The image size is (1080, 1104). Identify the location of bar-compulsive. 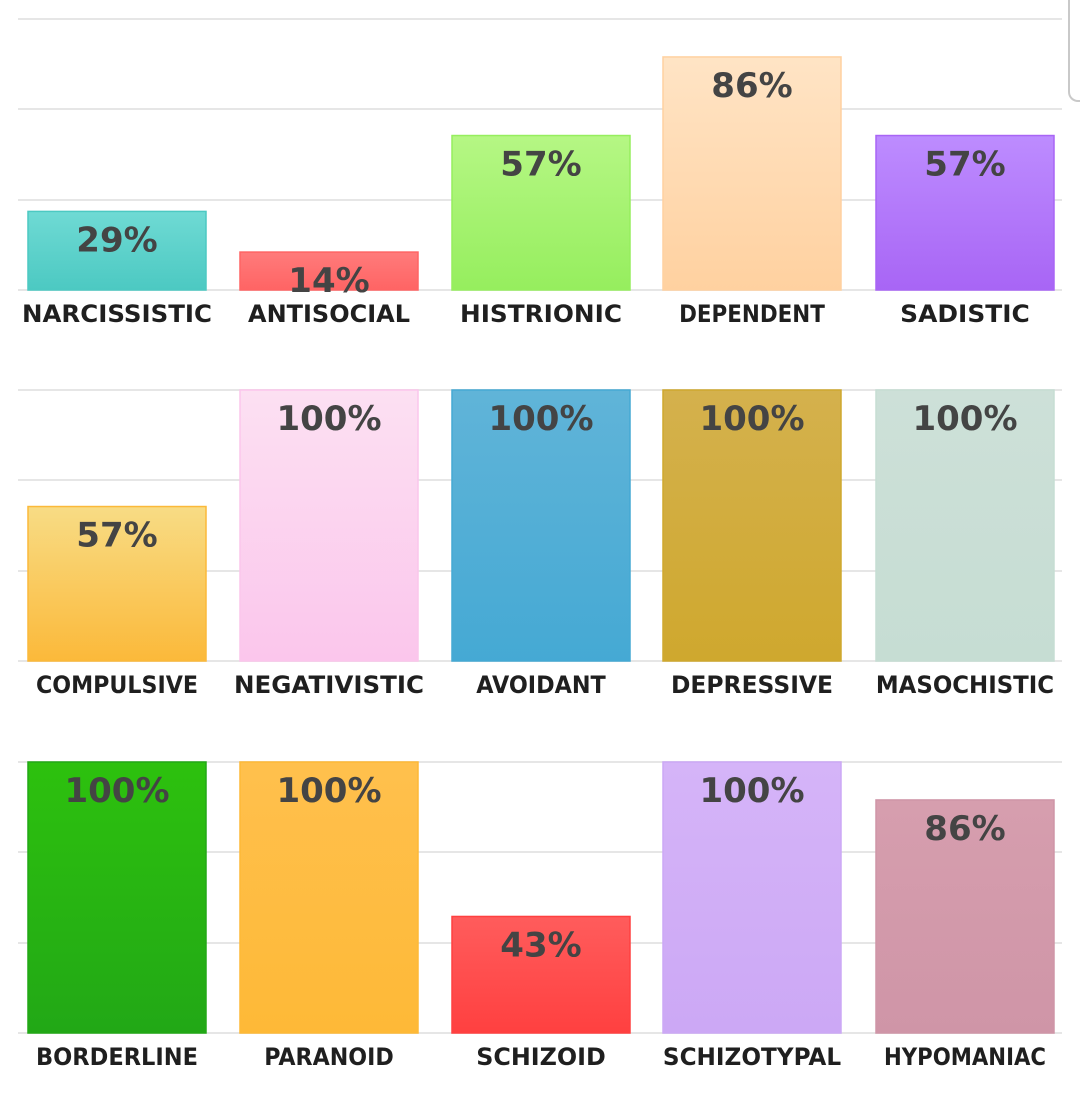
(117, 583).